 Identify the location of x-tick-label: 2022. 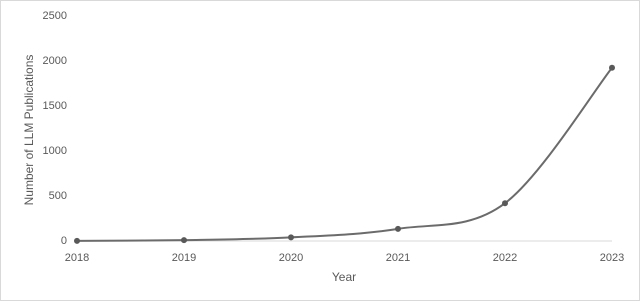
(505, 258).